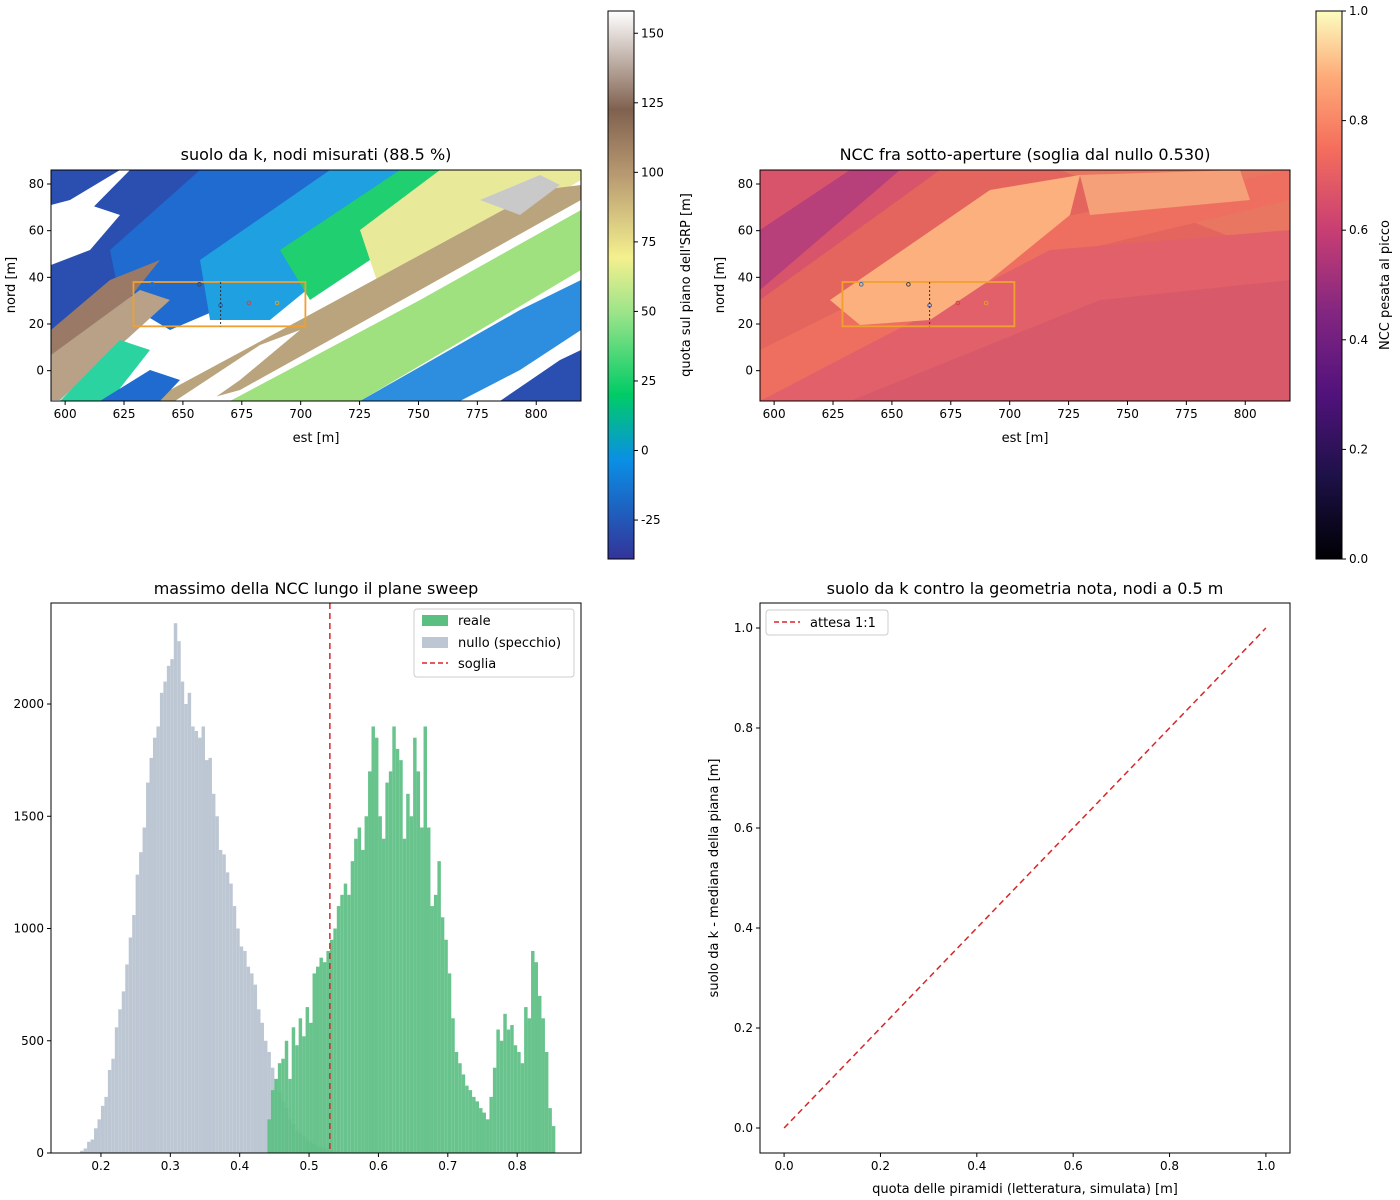 The width and height of the screenshot is (1400, 1200). What do you see at coordinates (1010, 411) in the screenshot?
I see `ncc-x-ticks: 600 625 650 675 700 725 750 775 800` at bounding box center [1010, 411].